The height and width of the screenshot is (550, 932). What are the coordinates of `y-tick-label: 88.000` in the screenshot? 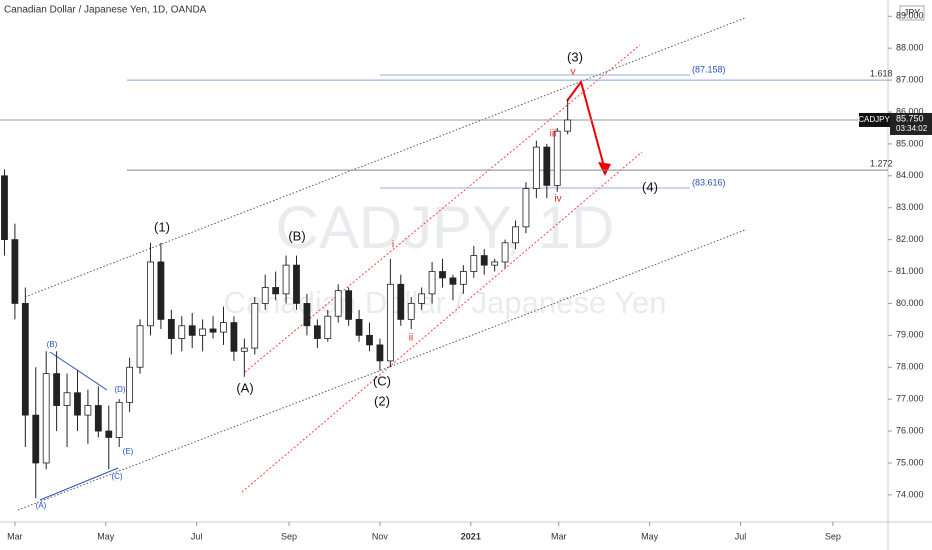 It's located at (910, 48).